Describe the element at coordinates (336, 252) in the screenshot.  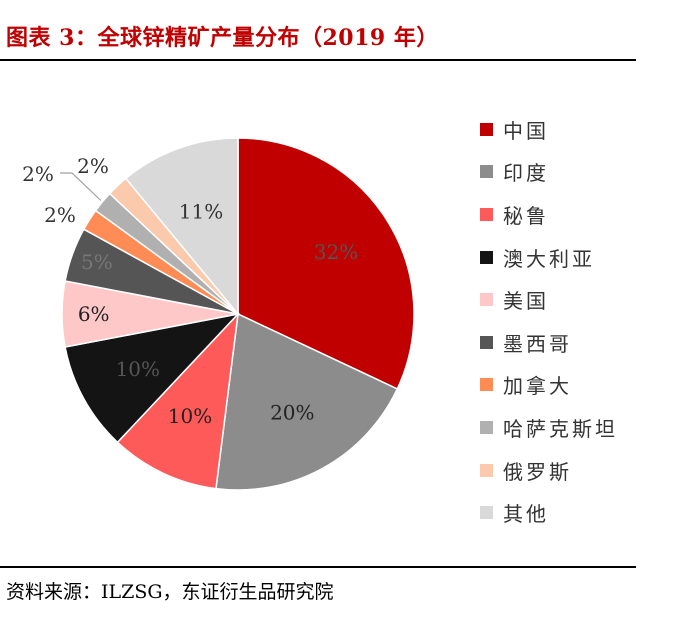
I see `slice-label-1: 32%` at that location.